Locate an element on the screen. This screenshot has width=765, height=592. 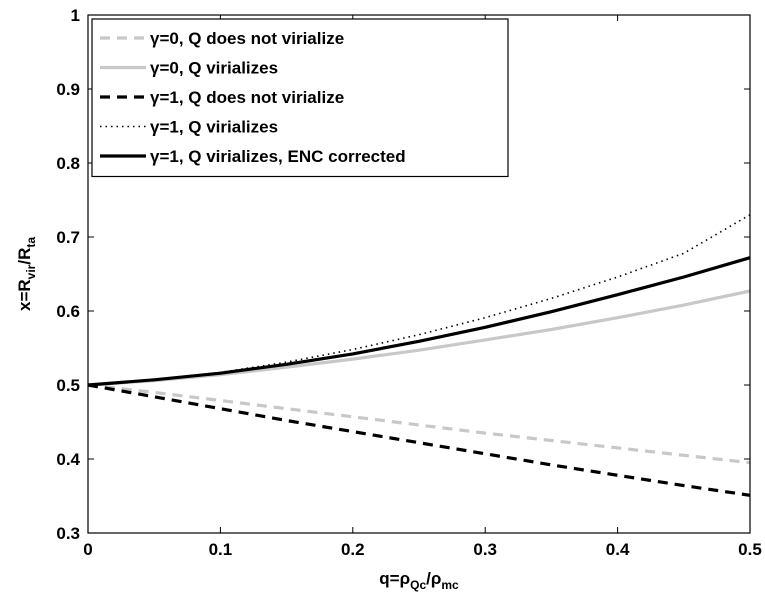
x-axis-label-sub1: Qc is located at coordinates (418, 585).